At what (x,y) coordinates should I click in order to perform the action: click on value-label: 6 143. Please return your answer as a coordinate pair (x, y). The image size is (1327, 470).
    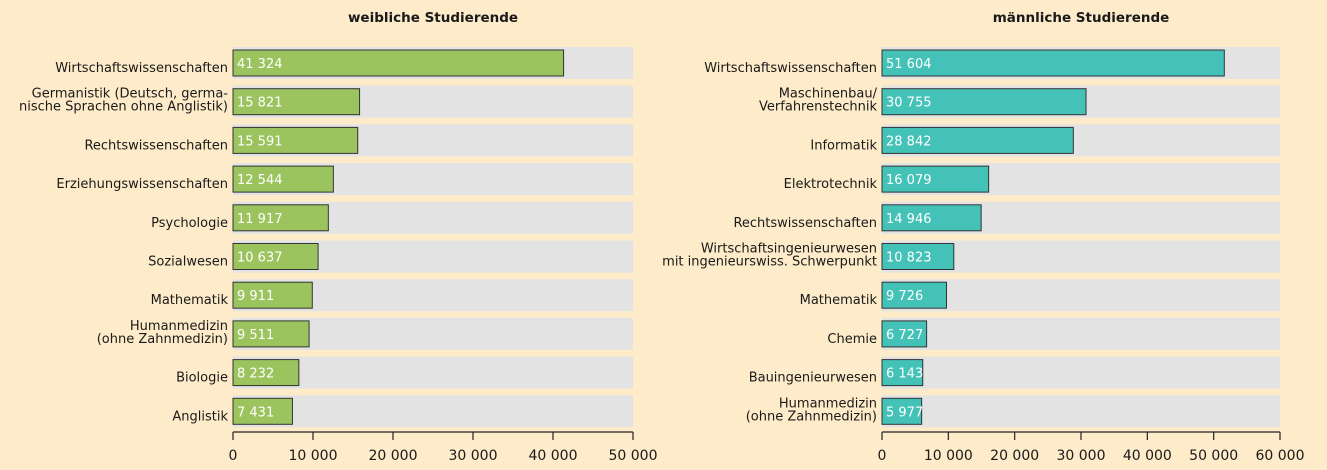
    Looking at the image, I should click on (904, 374).